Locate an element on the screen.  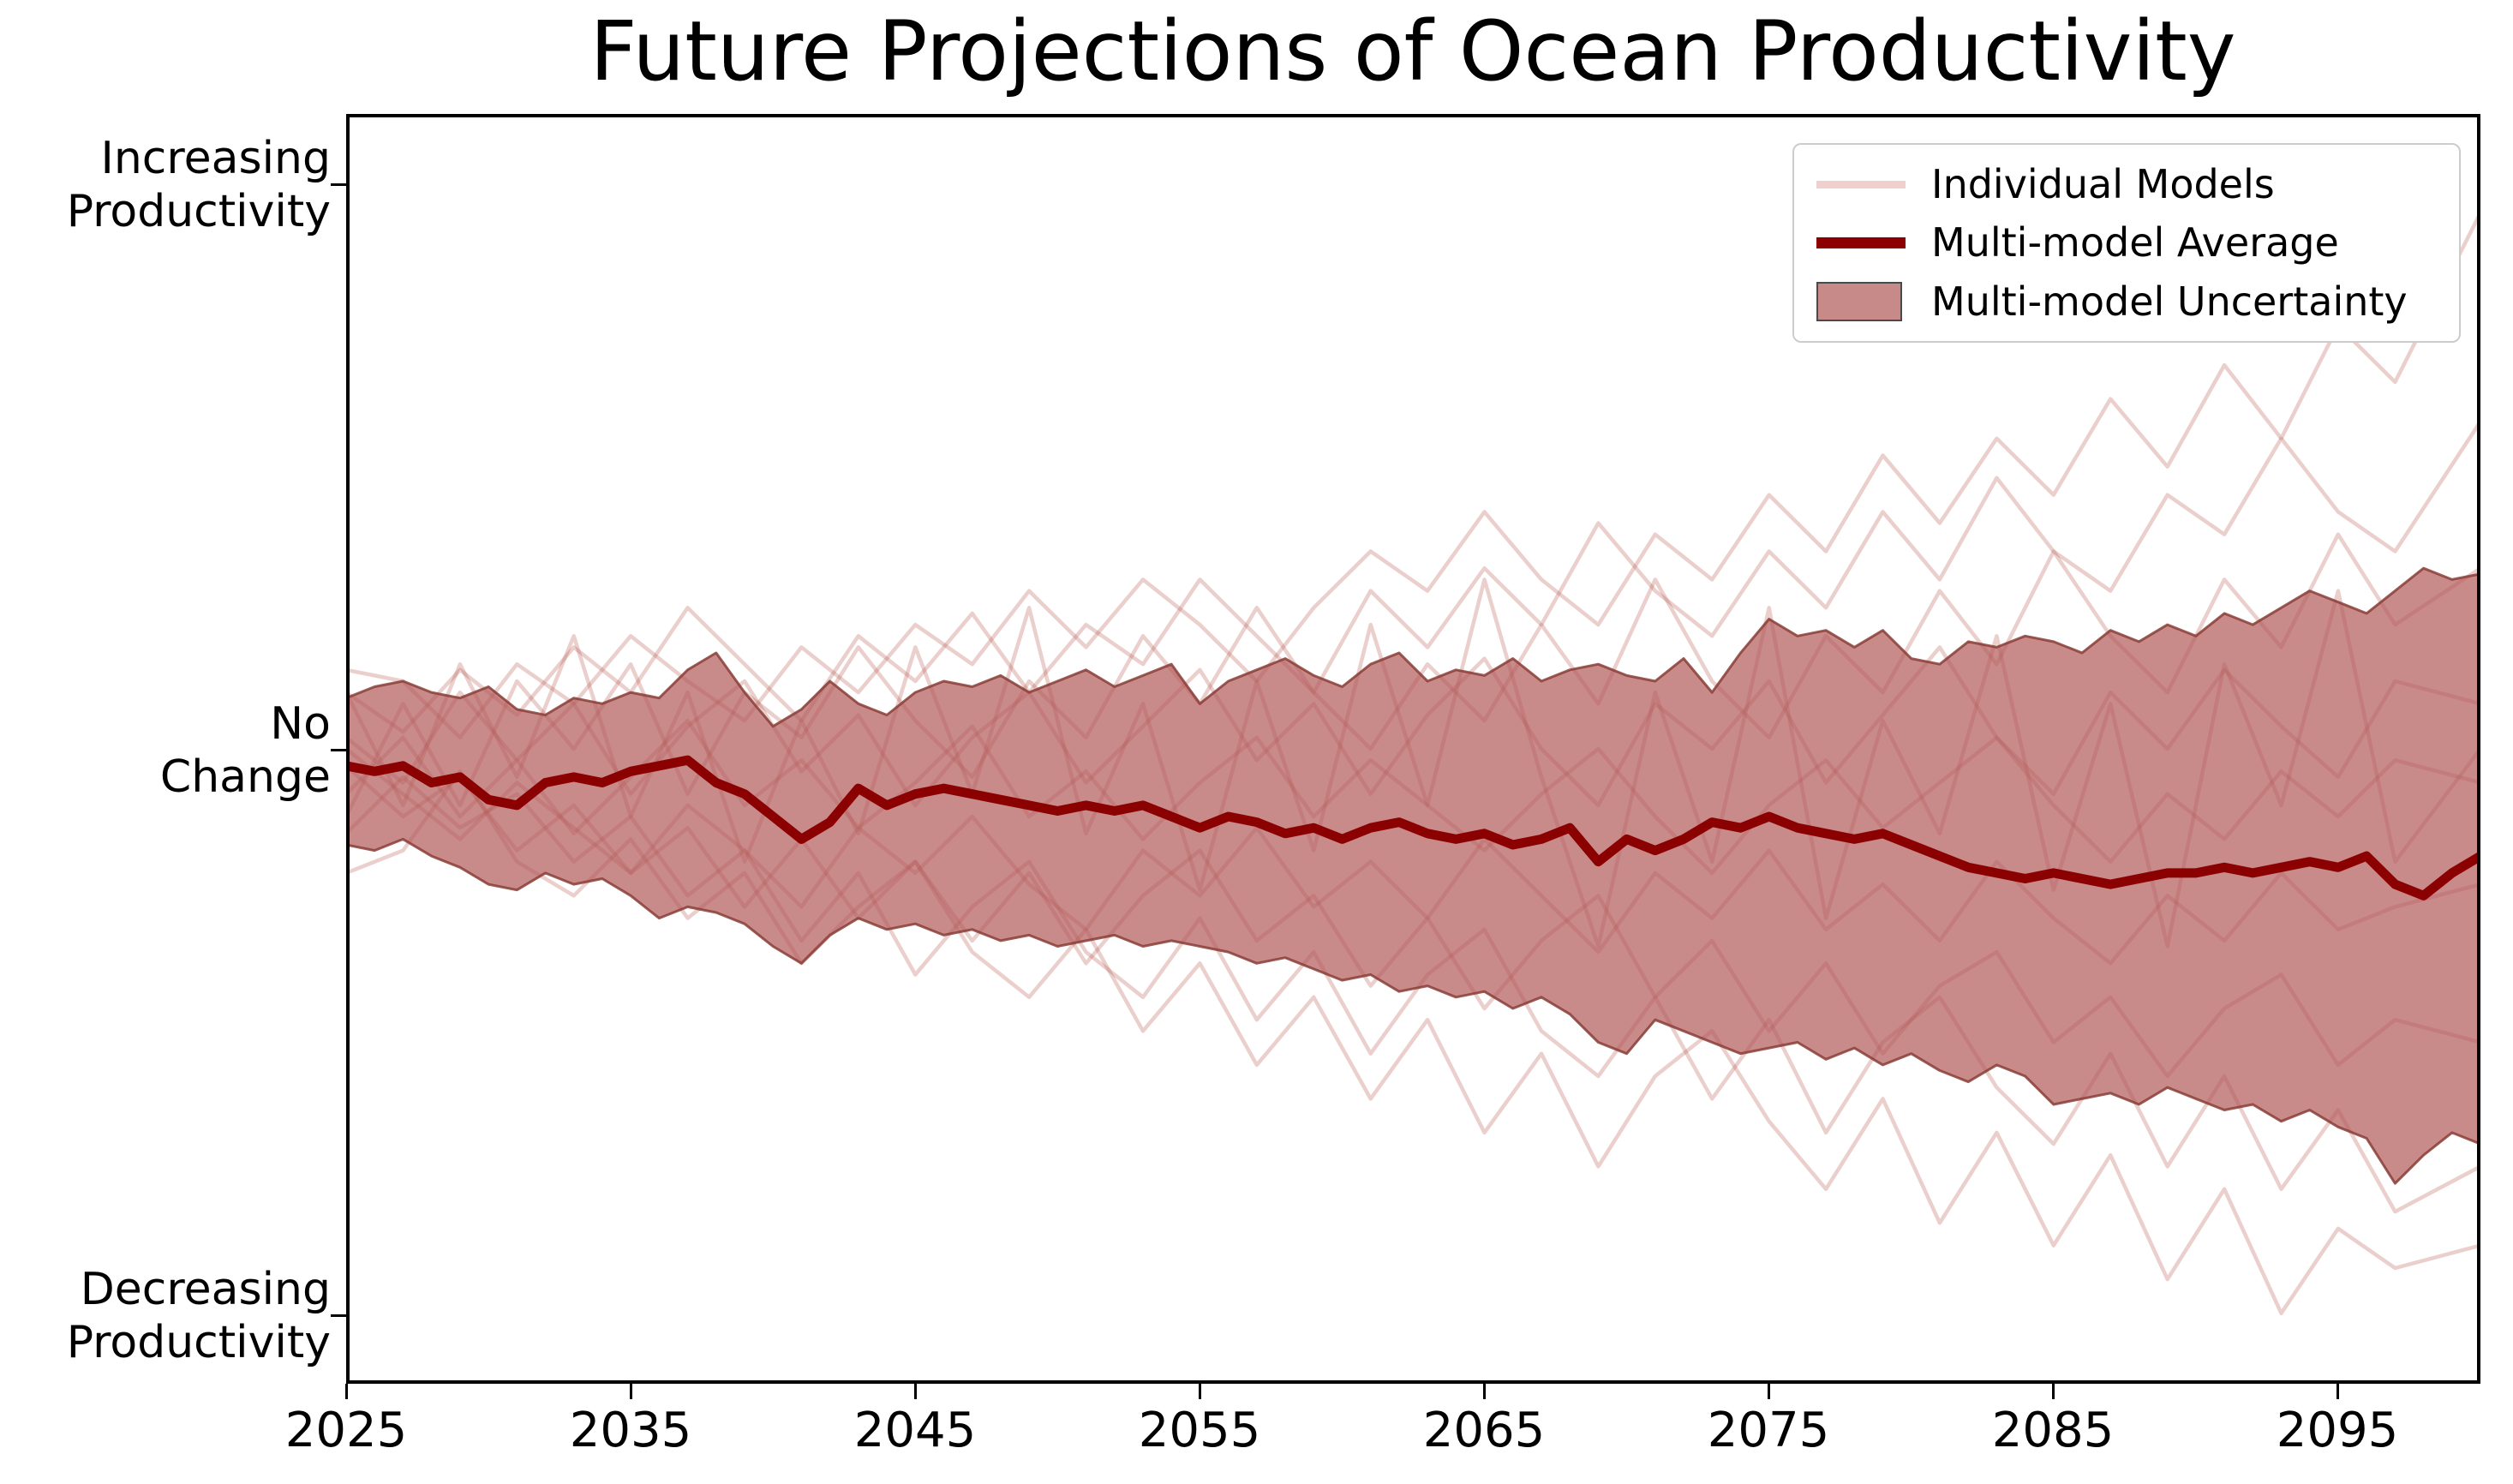
legend-label: Multi-model Average is located at coordinates (2135, 242).